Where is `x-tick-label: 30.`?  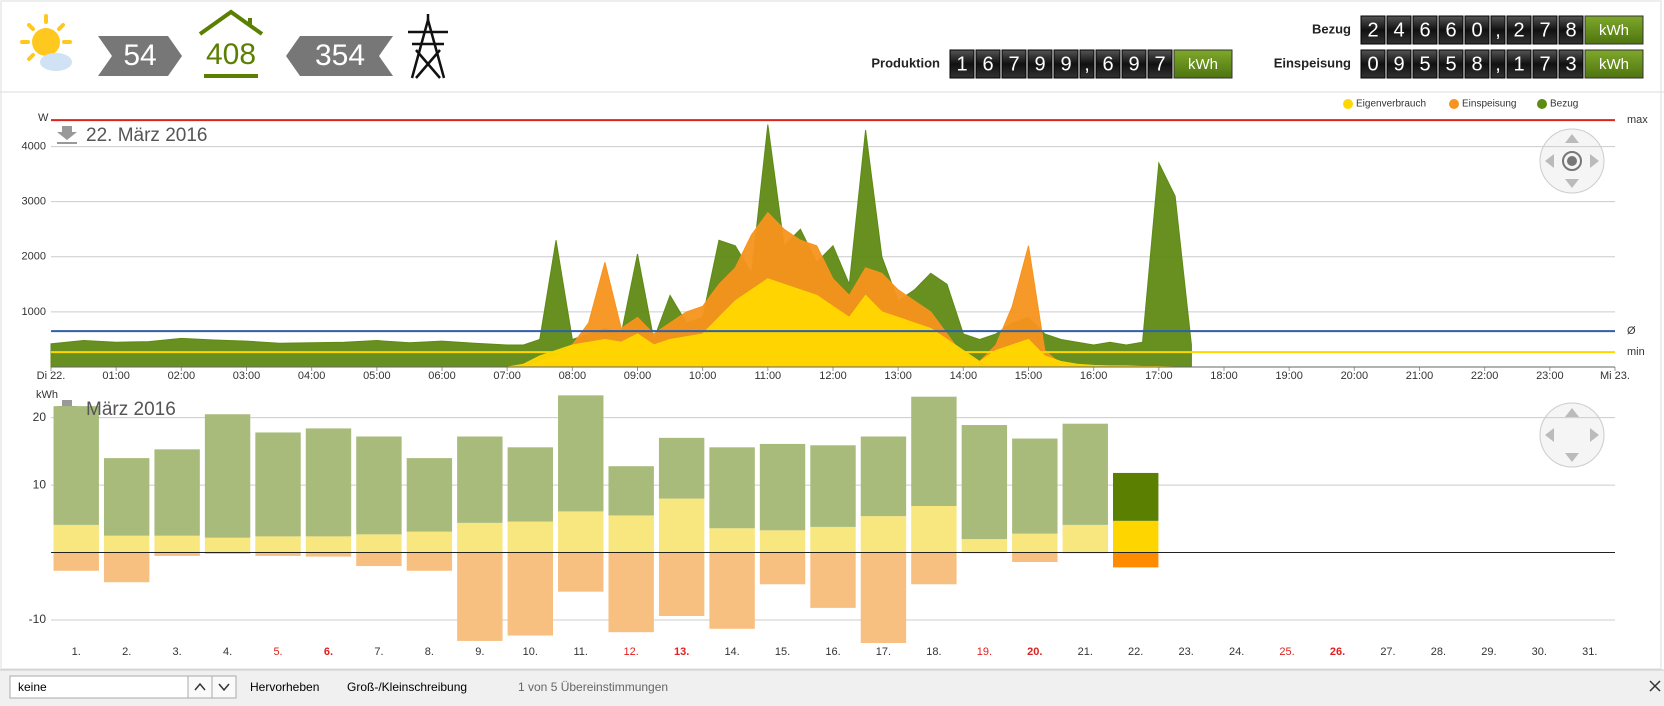 x-tick-label: 30. is located at coordinates (1539, 652).